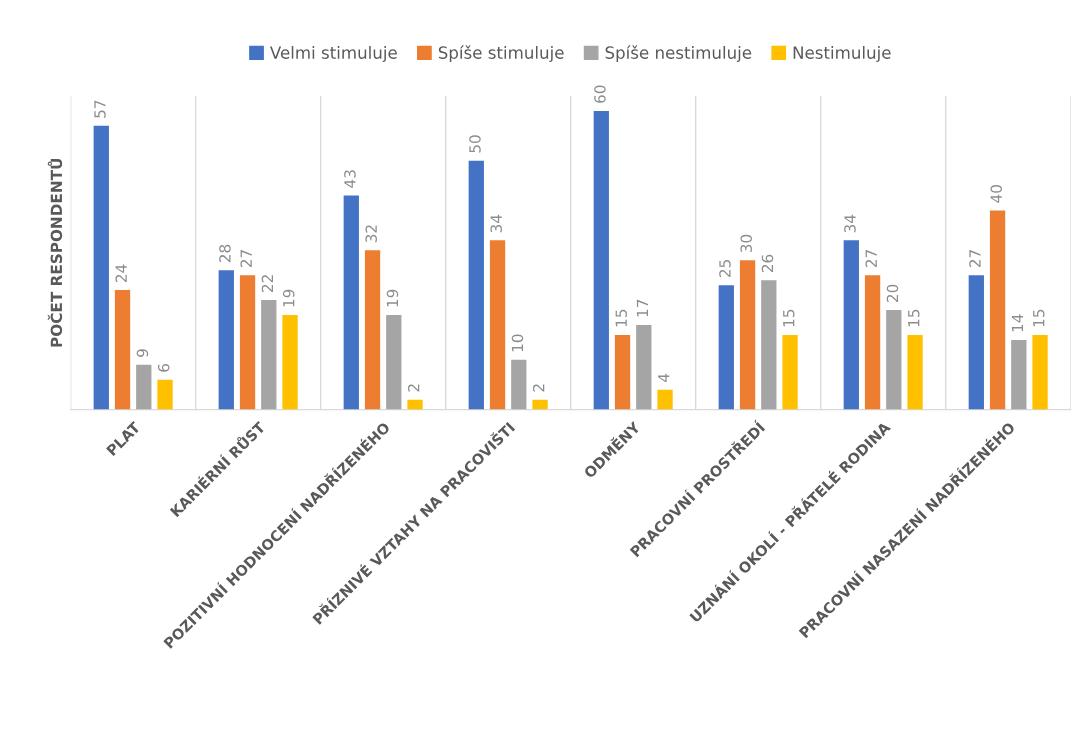  I want to click on data-label: 6, so click(163, 368).